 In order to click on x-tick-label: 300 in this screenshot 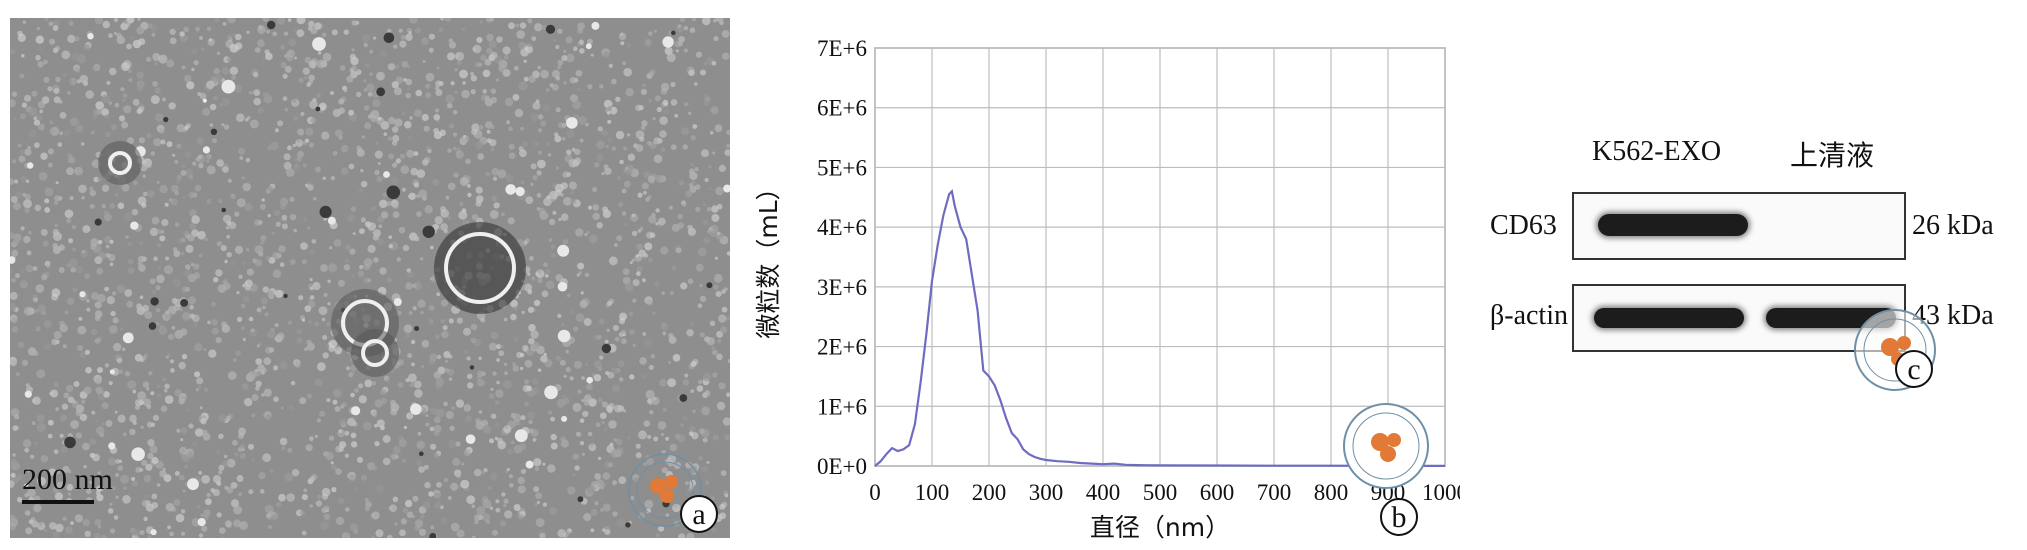, I will do `click(1046, 492)`.